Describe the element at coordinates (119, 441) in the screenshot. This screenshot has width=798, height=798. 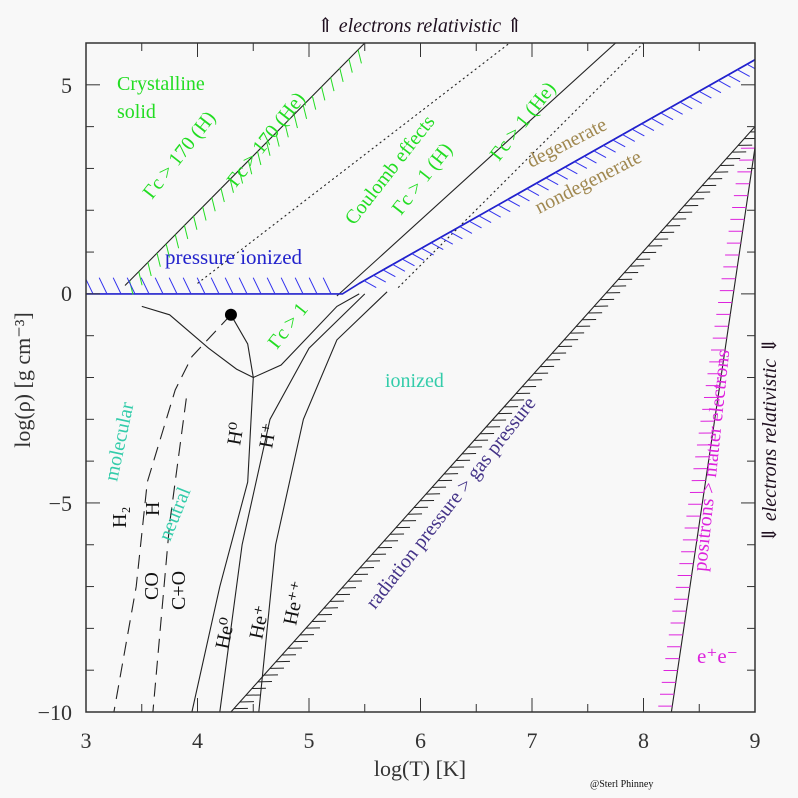
I see `molecular-label: molecular` at that location.